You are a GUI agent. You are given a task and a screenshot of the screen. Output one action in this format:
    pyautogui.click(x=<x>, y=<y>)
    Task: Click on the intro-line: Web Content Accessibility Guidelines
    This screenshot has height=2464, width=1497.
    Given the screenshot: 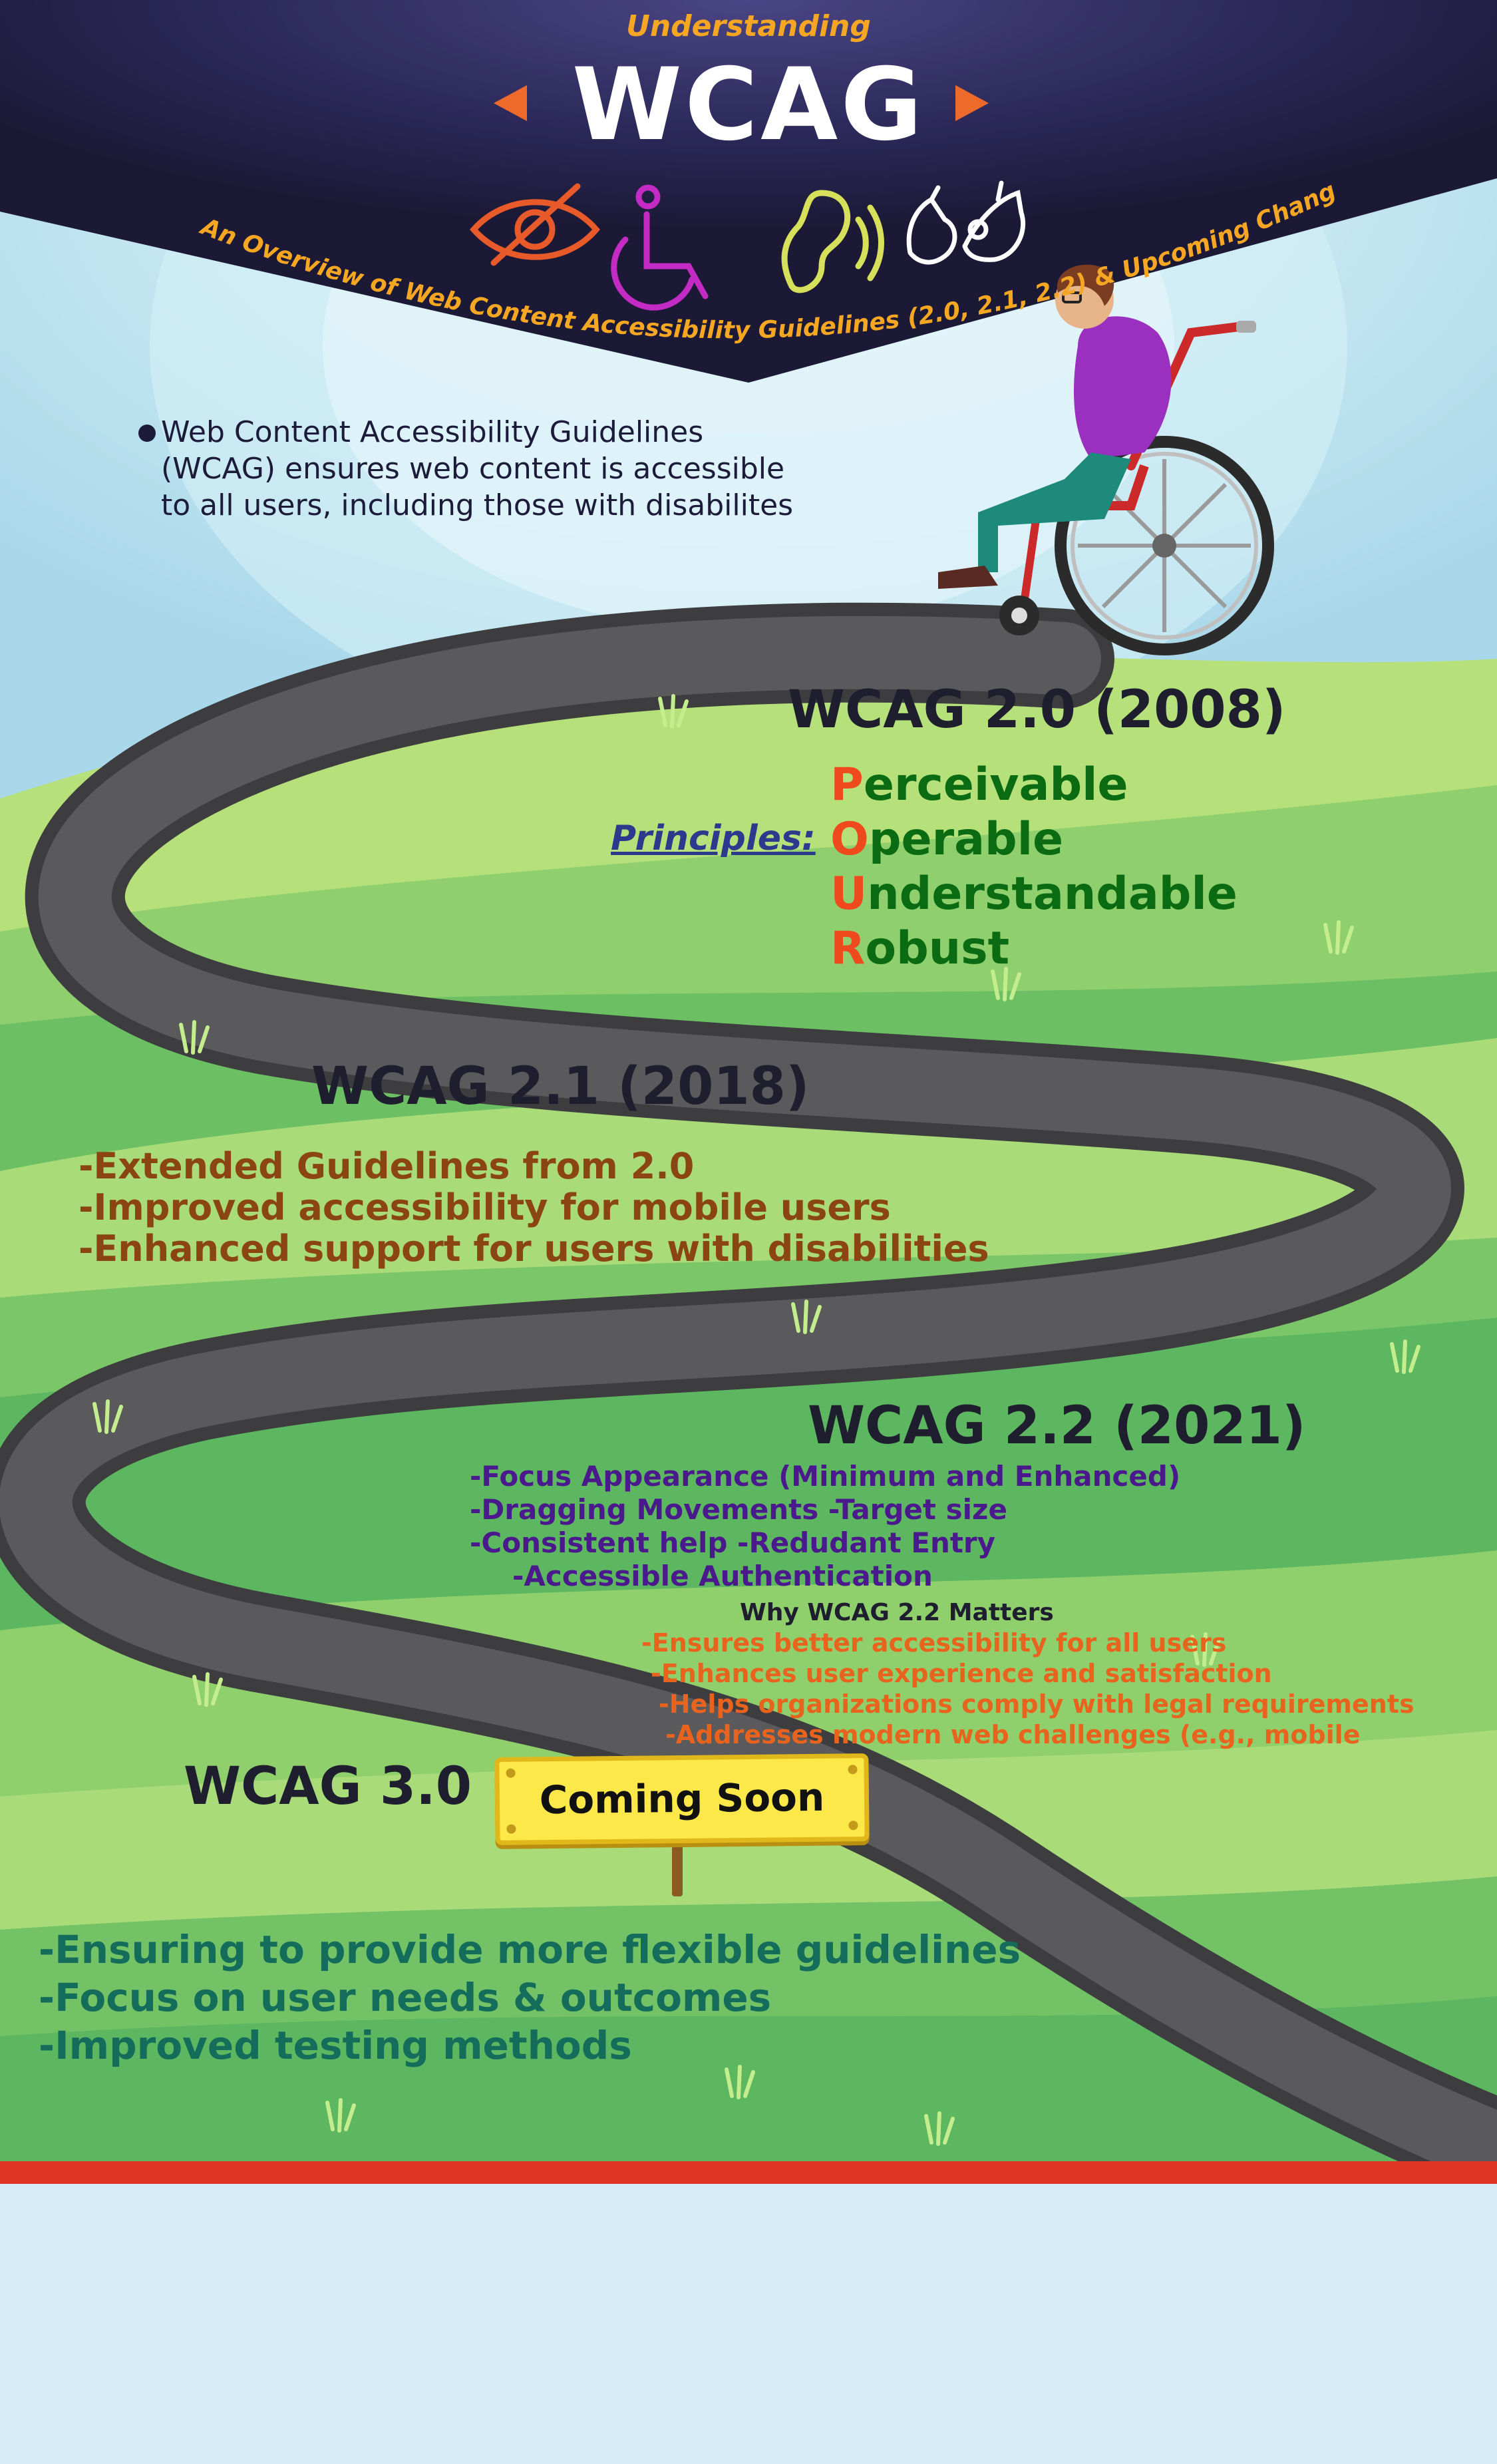 What is the action you would take?
    pyautogui.click(x=432, y=432)
    